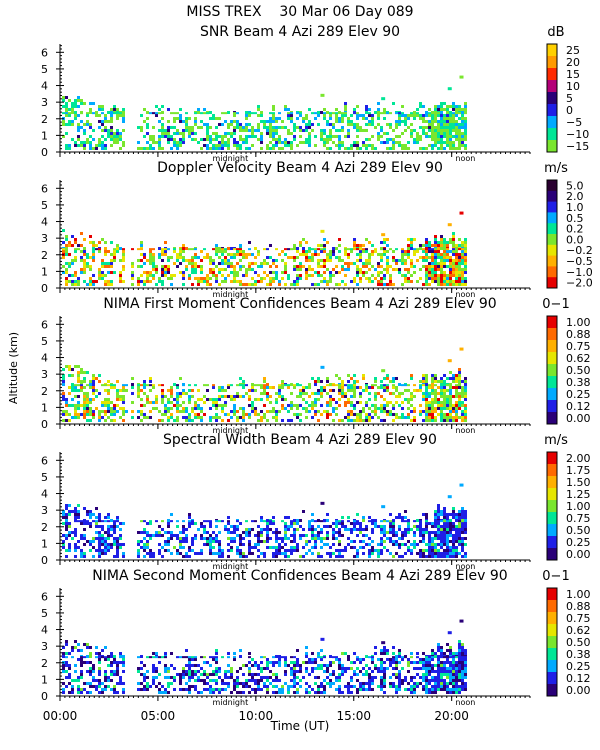  Describe the element at coordinates (573, 50) in the screenshot. I see `colorbar-label: 25` at that location.